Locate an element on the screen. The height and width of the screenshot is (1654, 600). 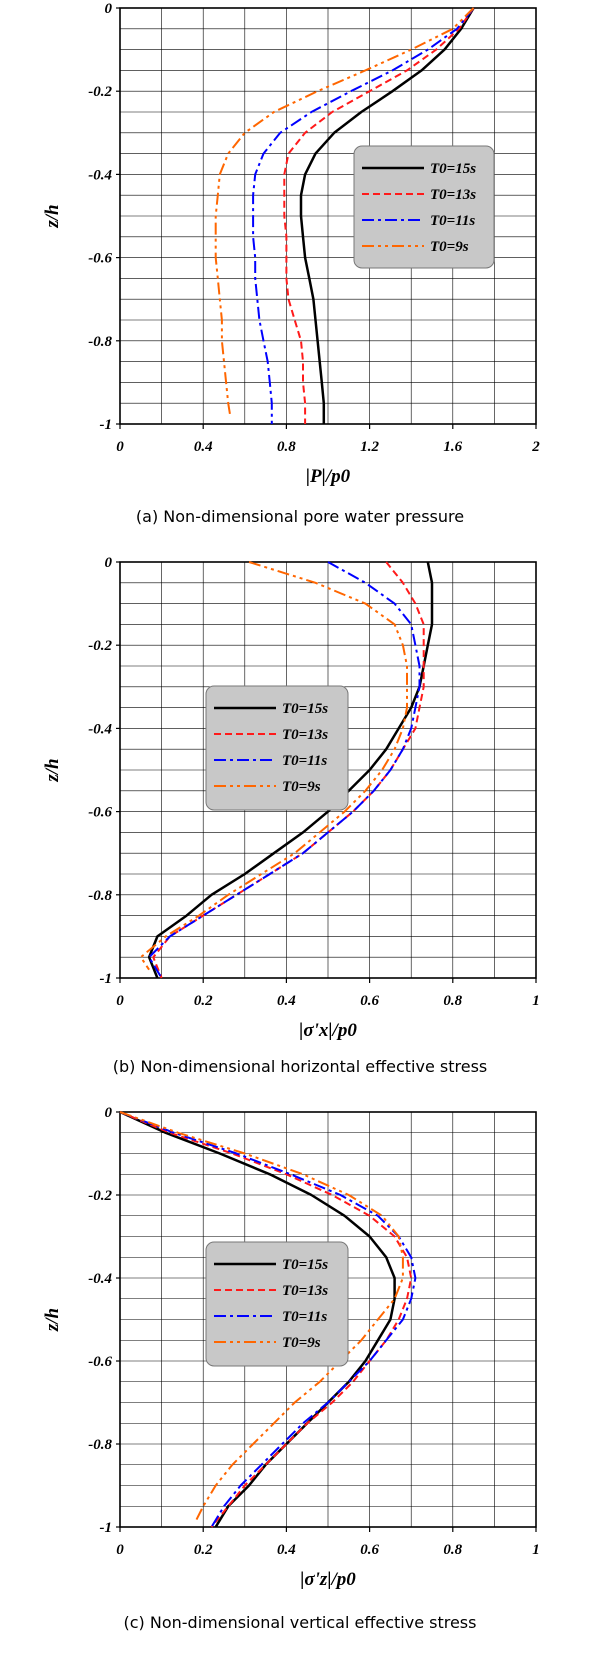
figure-caption: (a) Non-dimensional pore water pressure is located at coordinates (300, 516).